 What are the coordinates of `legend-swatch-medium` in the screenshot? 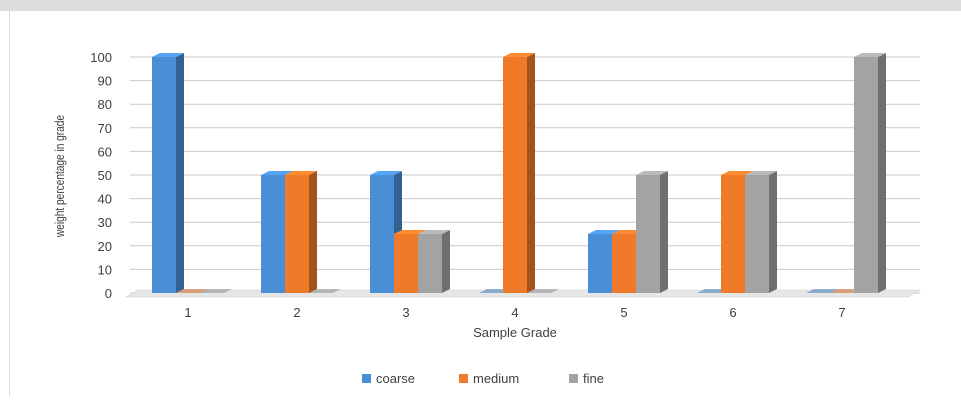 It's located at (463, 378).